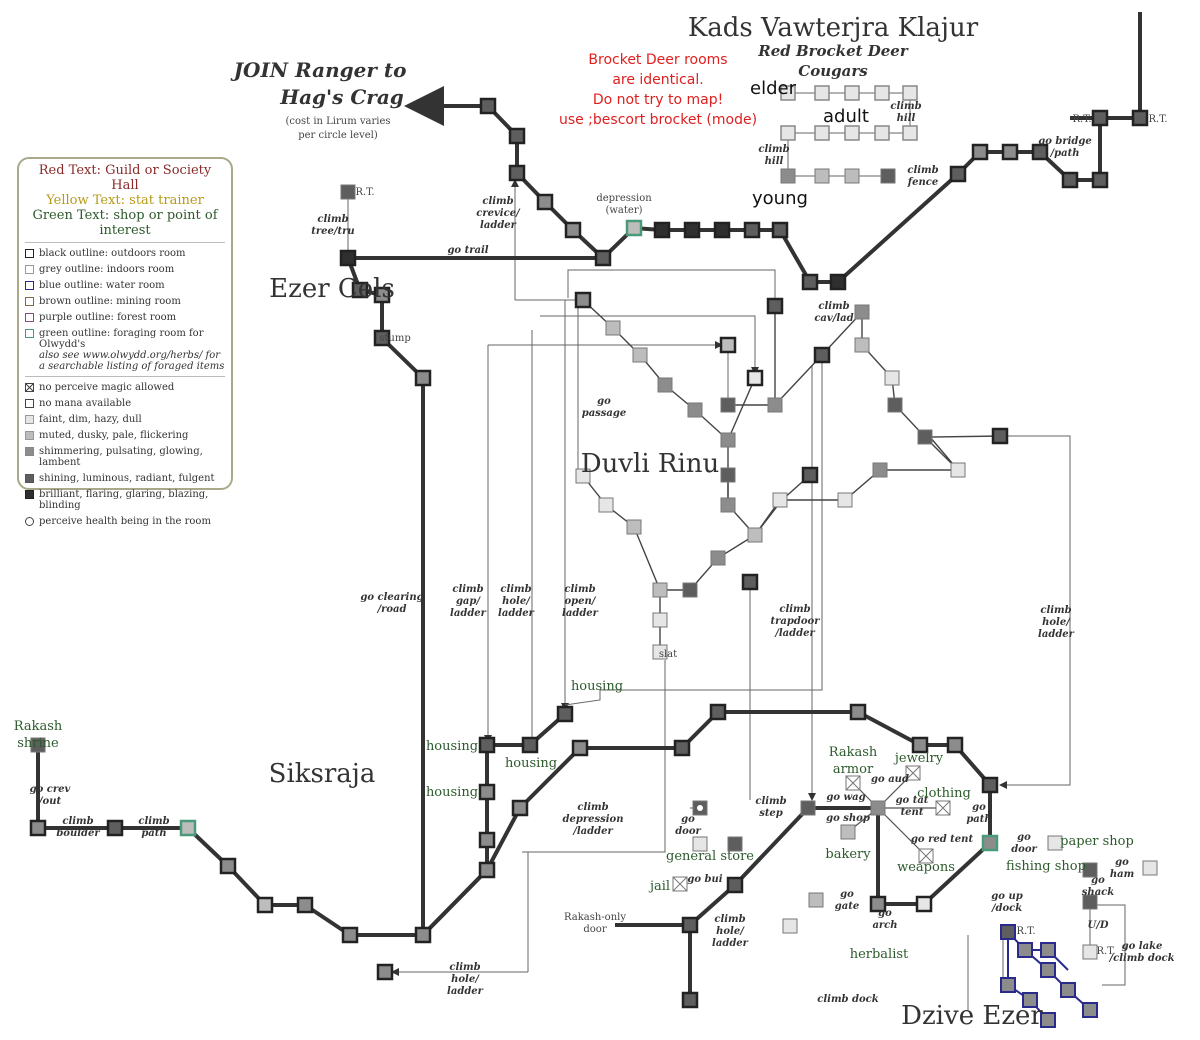  Describe the element at coordinates (341, 97) in the screenshot. I see `hags-crag-label: Hag's Crag` at that location.